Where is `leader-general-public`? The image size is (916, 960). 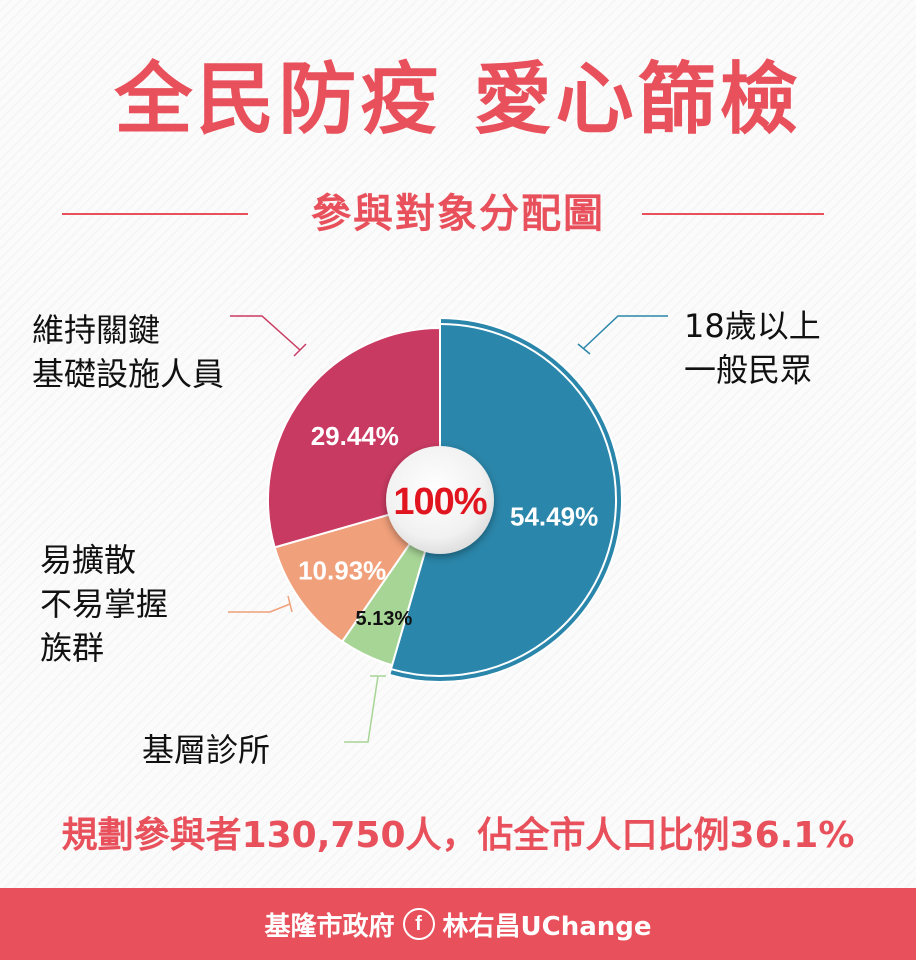
leader-general-public is located at coordinates (625, 332).